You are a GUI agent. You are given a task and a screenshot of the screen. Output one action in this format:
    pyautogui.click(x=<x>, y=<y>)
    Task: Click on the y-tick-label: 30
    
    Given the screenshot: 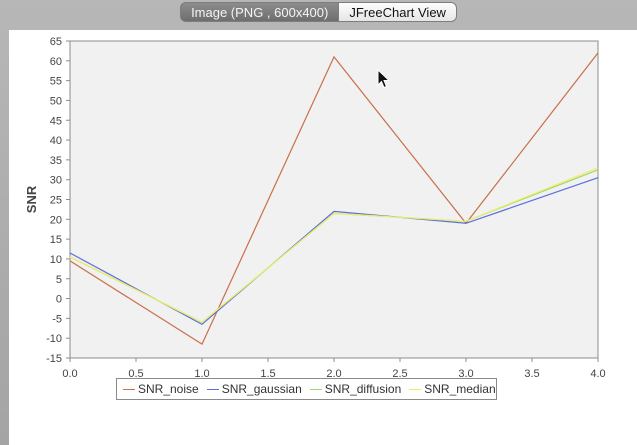 What is the action you would take?
    pyautogui.click(x=56, y=181)
    